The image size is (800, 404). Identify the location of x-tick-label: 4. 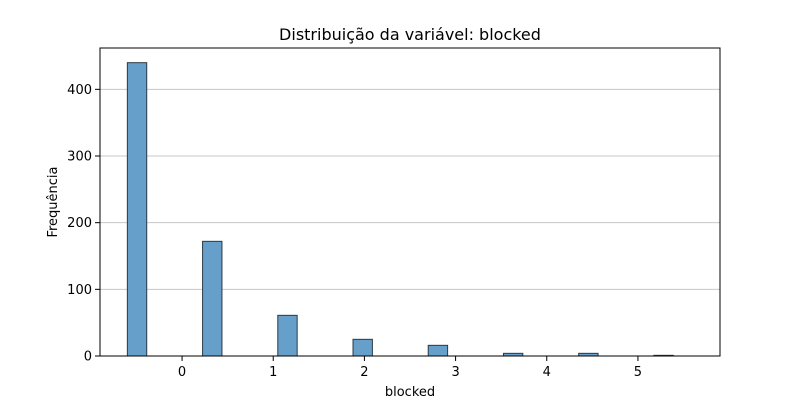
(547, 372).